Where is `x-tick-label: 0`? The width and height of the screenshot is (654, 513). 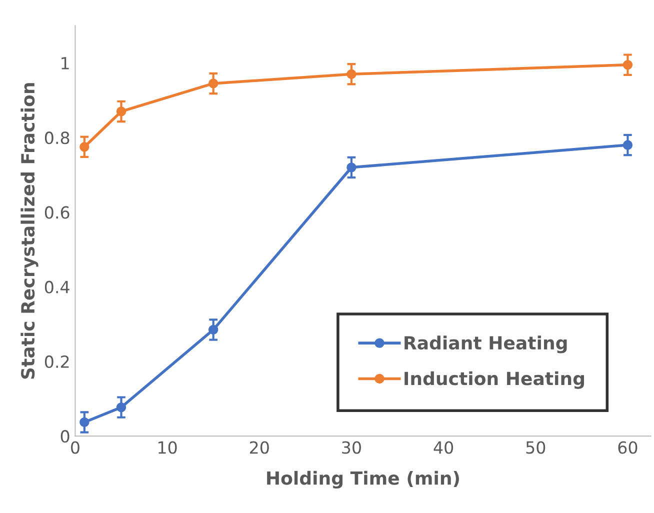
x-tick-label: 0 is located at coordinates (75, 447).